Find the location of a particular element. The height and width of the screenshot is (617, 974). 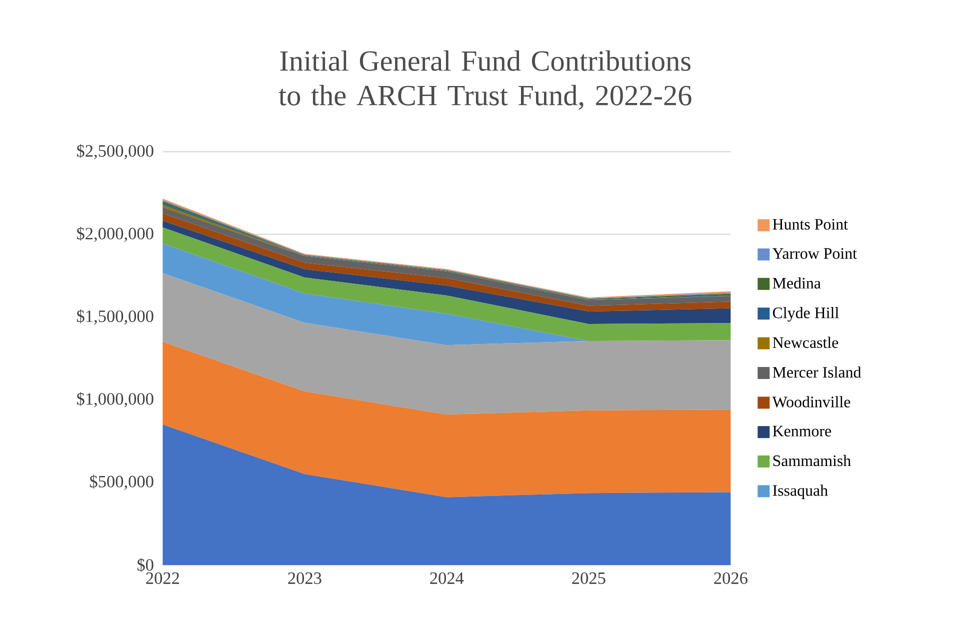

legend-label: Kenmore is located at coordinates (802, 431).